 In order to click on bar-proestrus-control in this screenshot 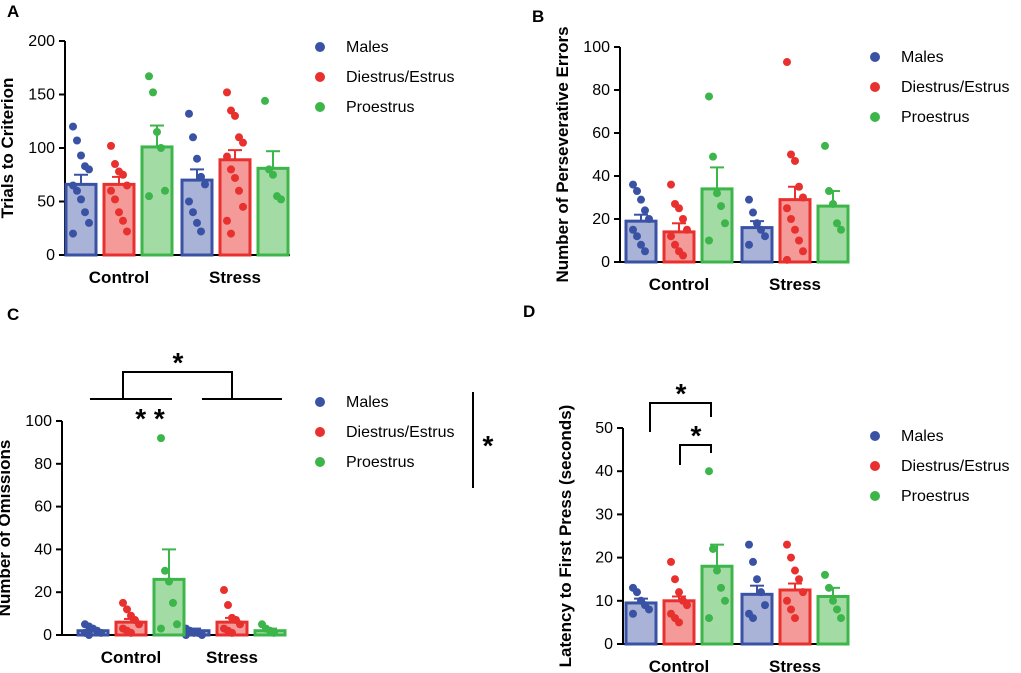, I will do `click(157, 201)`.